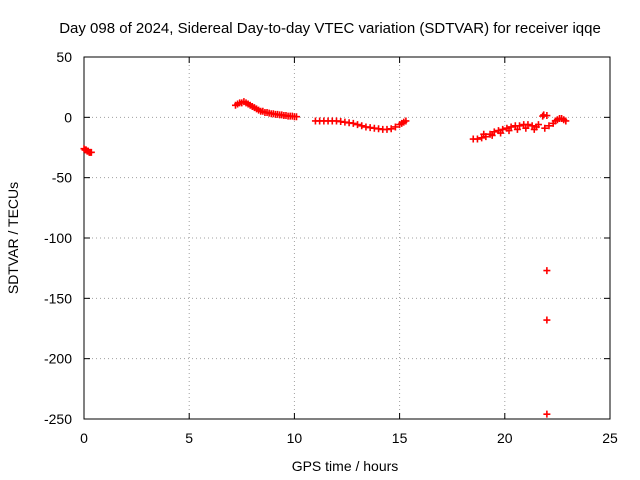 This screenshot has width=640, height=480. What do you see at coordinates (64, 57) in the screenshot?
I see `y-tick-label: 50` at bounding box center [64, 57].